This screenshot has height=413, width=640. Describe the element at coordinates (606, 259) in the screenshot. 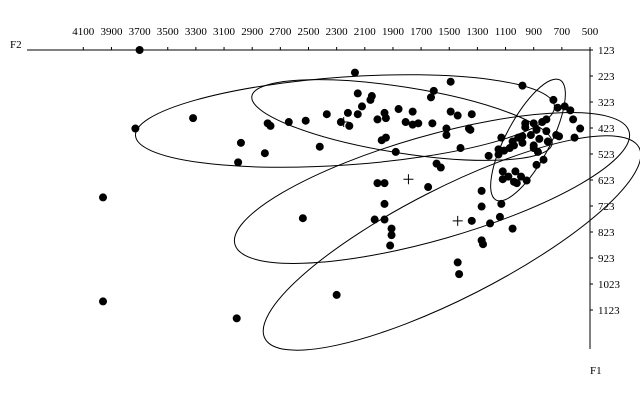

I see `y-tick-label: 923` at that location.